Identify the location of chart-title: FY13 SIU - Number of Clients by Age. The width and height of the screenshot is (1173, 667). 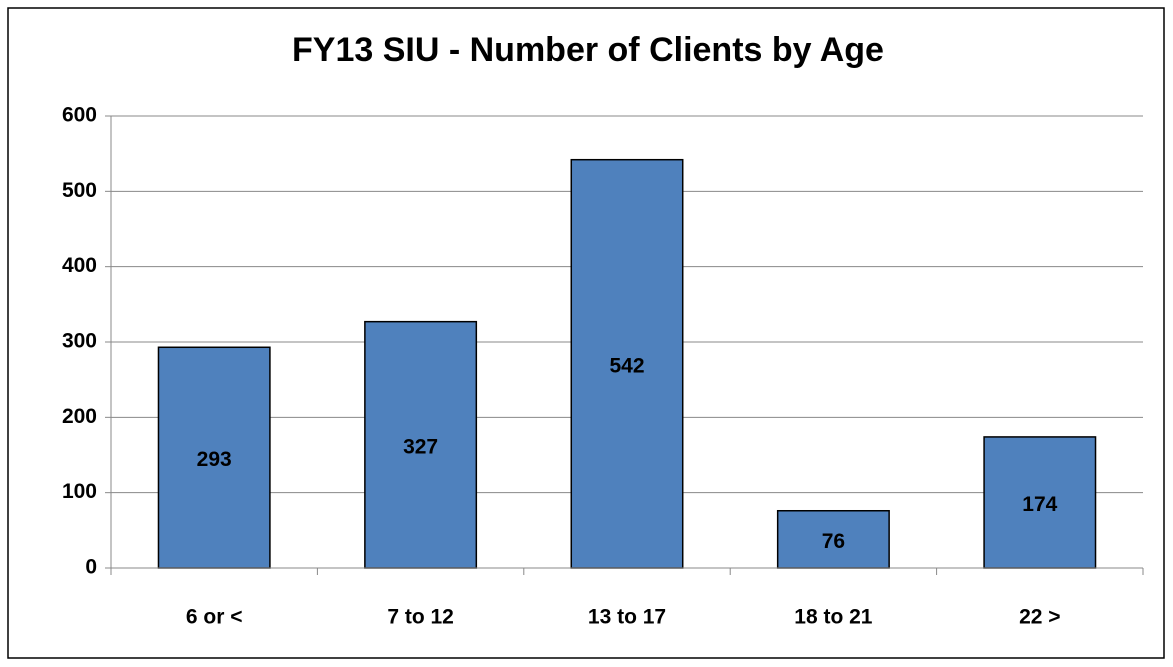
(588, 50).